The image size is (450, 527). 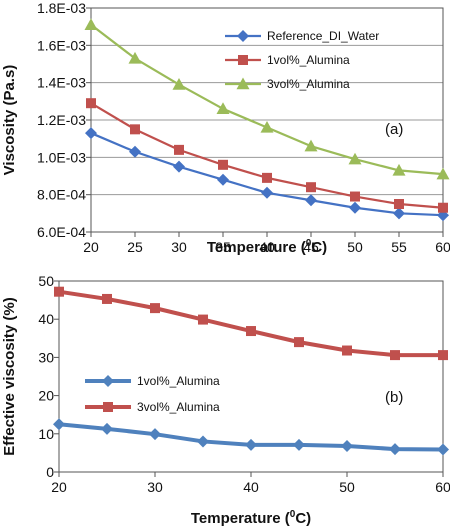 What do you see at coordinates (61, 120) in the screenshot?
I see `y-tick-label: 1.2E-03` at bounding box center [61, 120].